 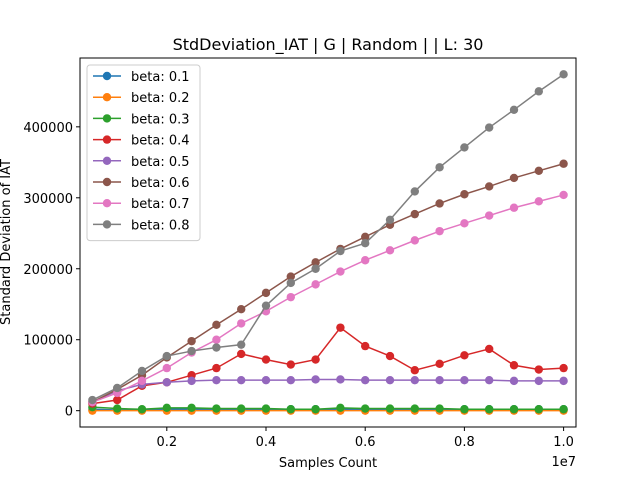 I want to click on legend-label: beta: 0.5, so click(x=160, y=162).